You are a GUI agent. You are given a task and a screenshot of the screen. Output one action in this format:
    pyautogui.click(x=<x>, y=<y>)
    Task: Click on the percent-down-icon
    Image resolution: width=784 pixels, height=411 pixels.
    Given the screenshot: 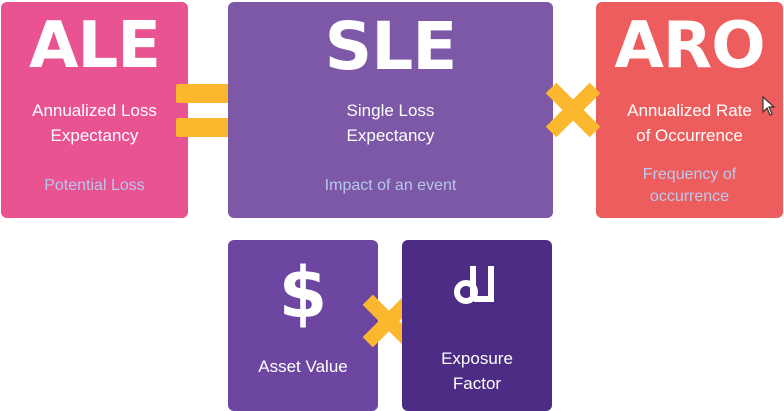 What is the action you would take?
    pyautogui.click(x=480, y=285)
    